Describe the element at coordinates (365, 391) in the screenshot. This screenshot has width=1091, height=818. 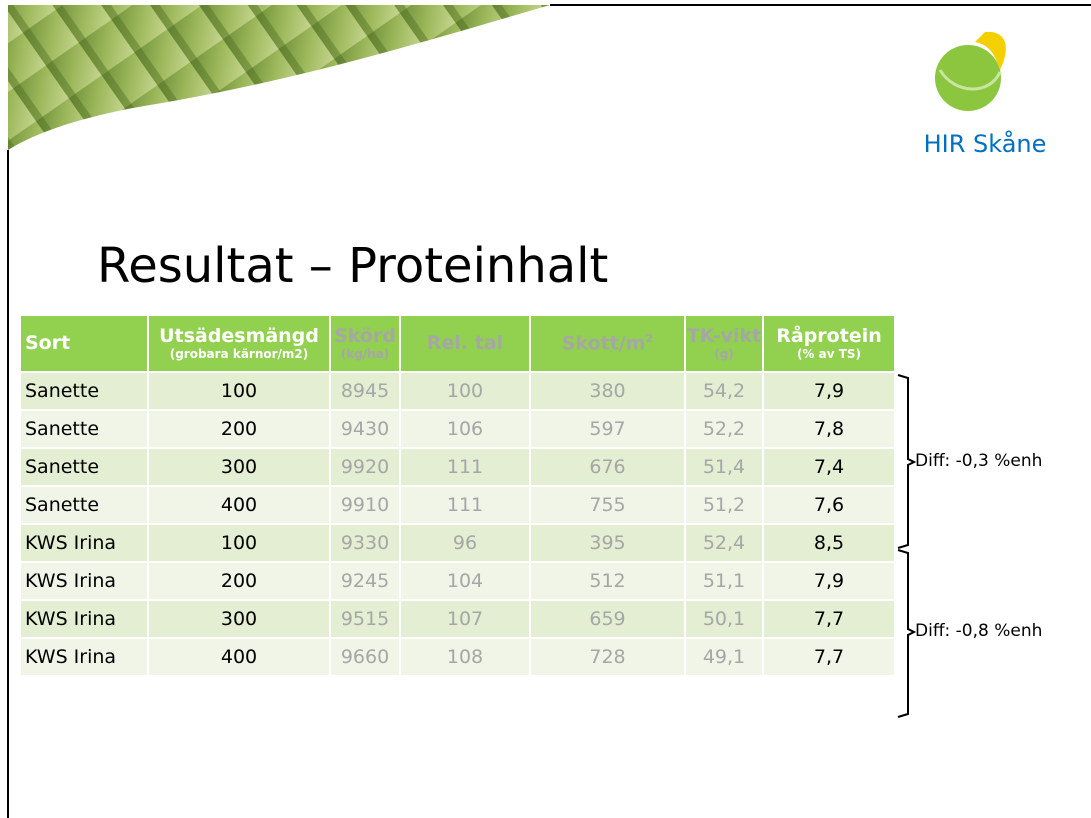
I see `table-cell: 8945` at that location.